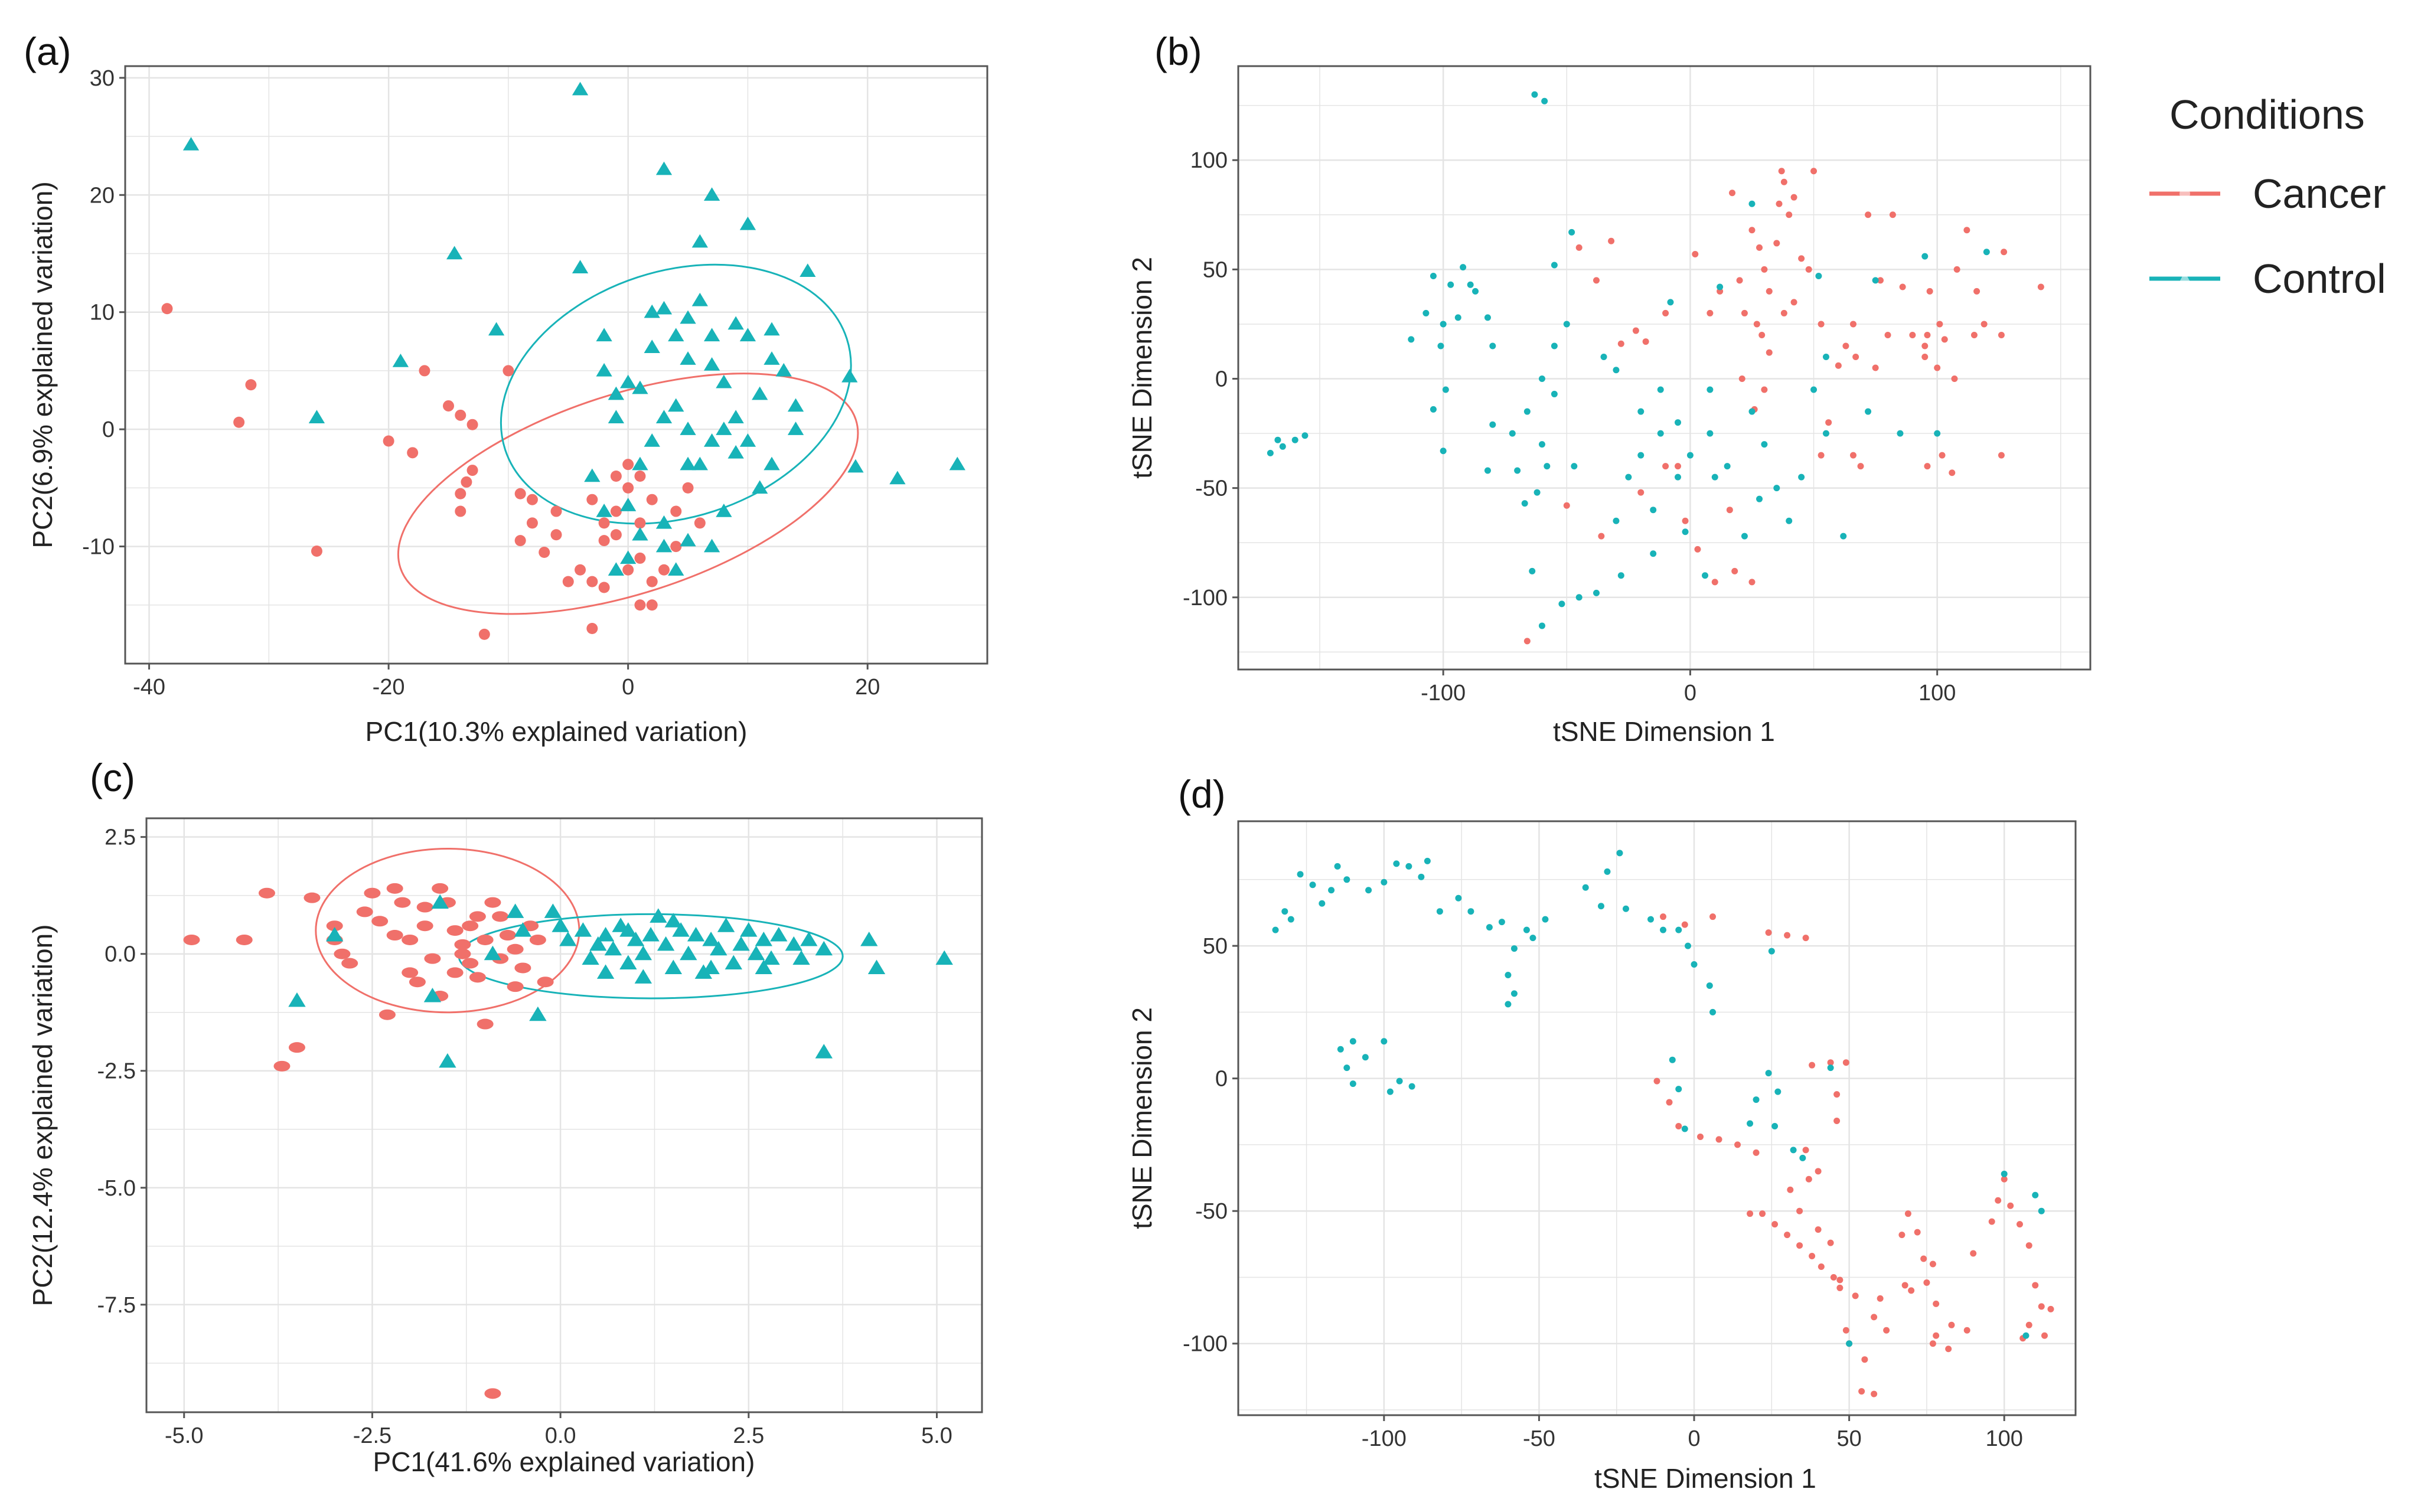 The width and height of the screenshot is (2421, 1512). I want to click on panel-a-xlabel: PC1(10.3% explained variation), so click(557, 731).